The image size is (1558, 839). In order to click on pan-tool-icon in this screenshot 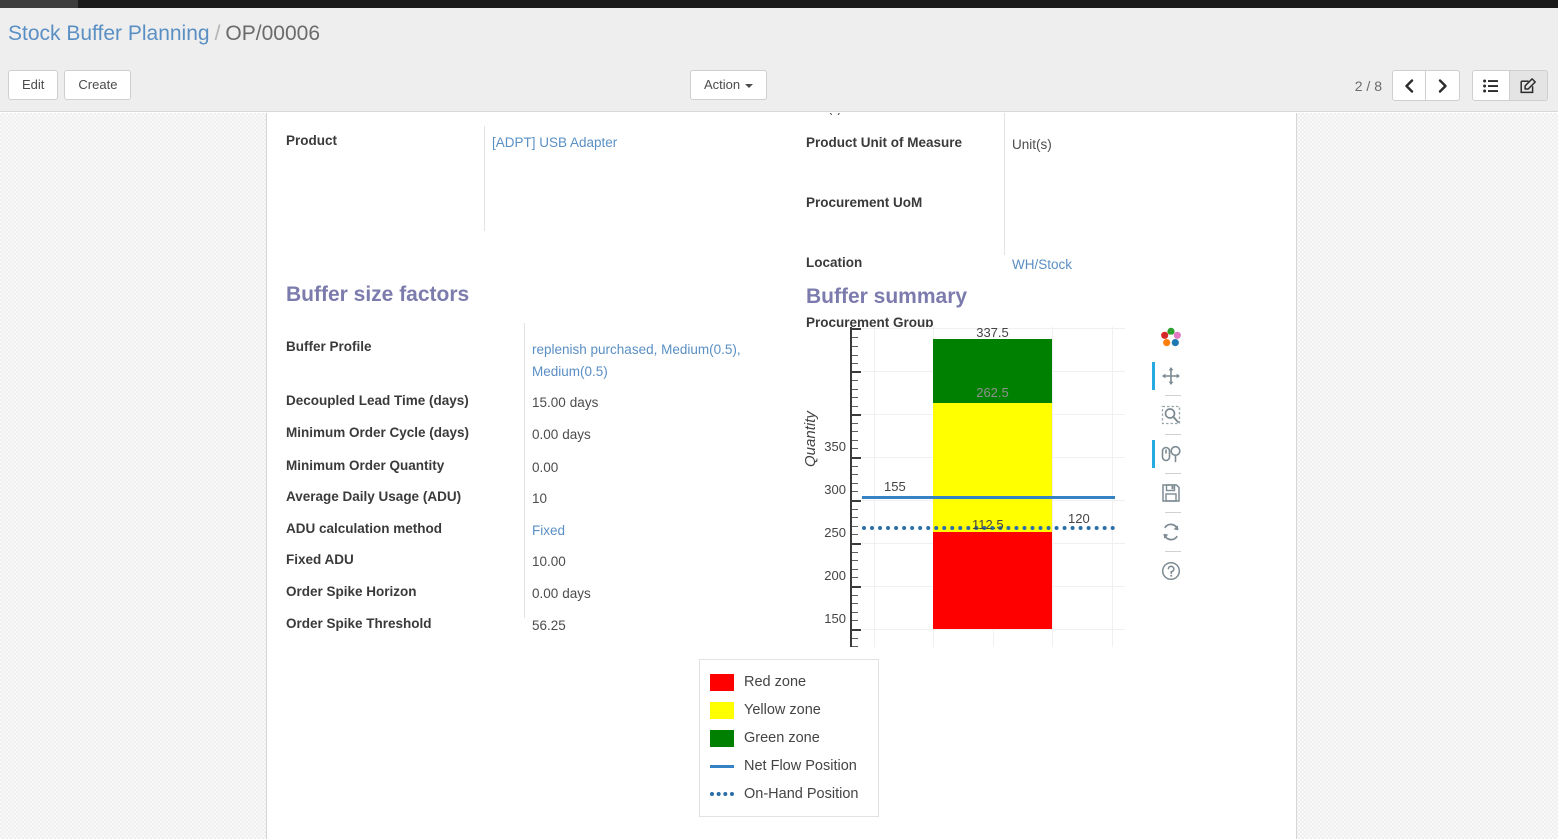, I will do `click(1169, 376)`.